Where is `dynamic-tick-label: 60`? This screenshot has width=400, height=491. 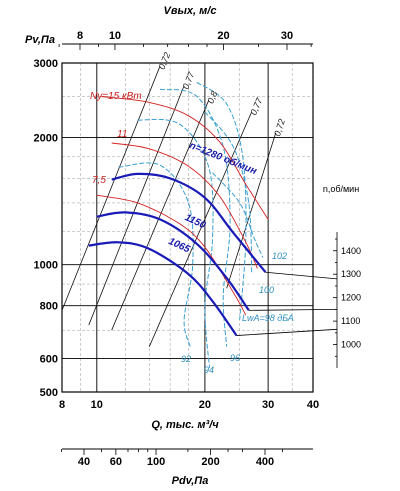
dynamic-tick-label: 60 is located at coordinates (116, 462).